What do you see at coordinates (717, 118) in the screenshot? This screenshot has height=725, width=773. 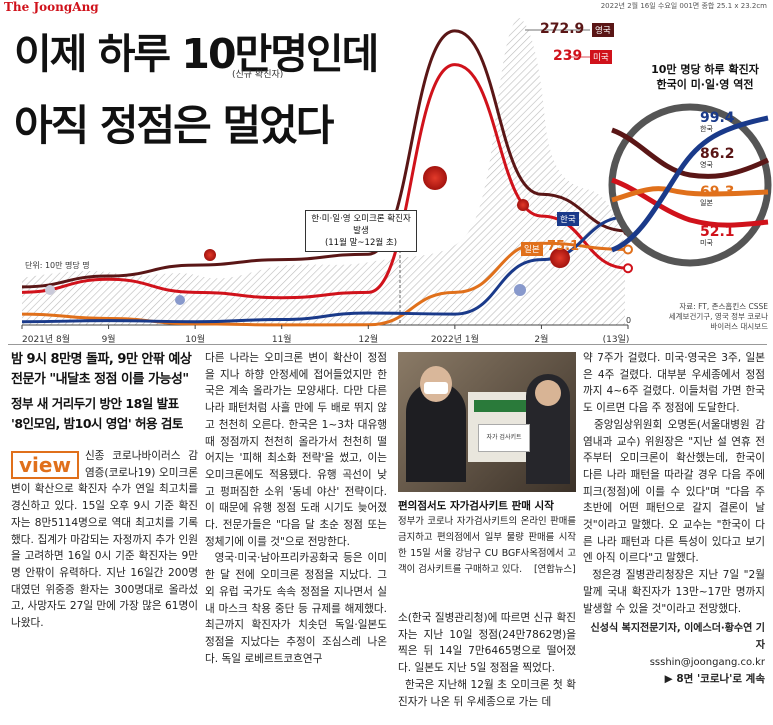 I see `panel-value-kr: 99.4` at bounding box center [717, 118].